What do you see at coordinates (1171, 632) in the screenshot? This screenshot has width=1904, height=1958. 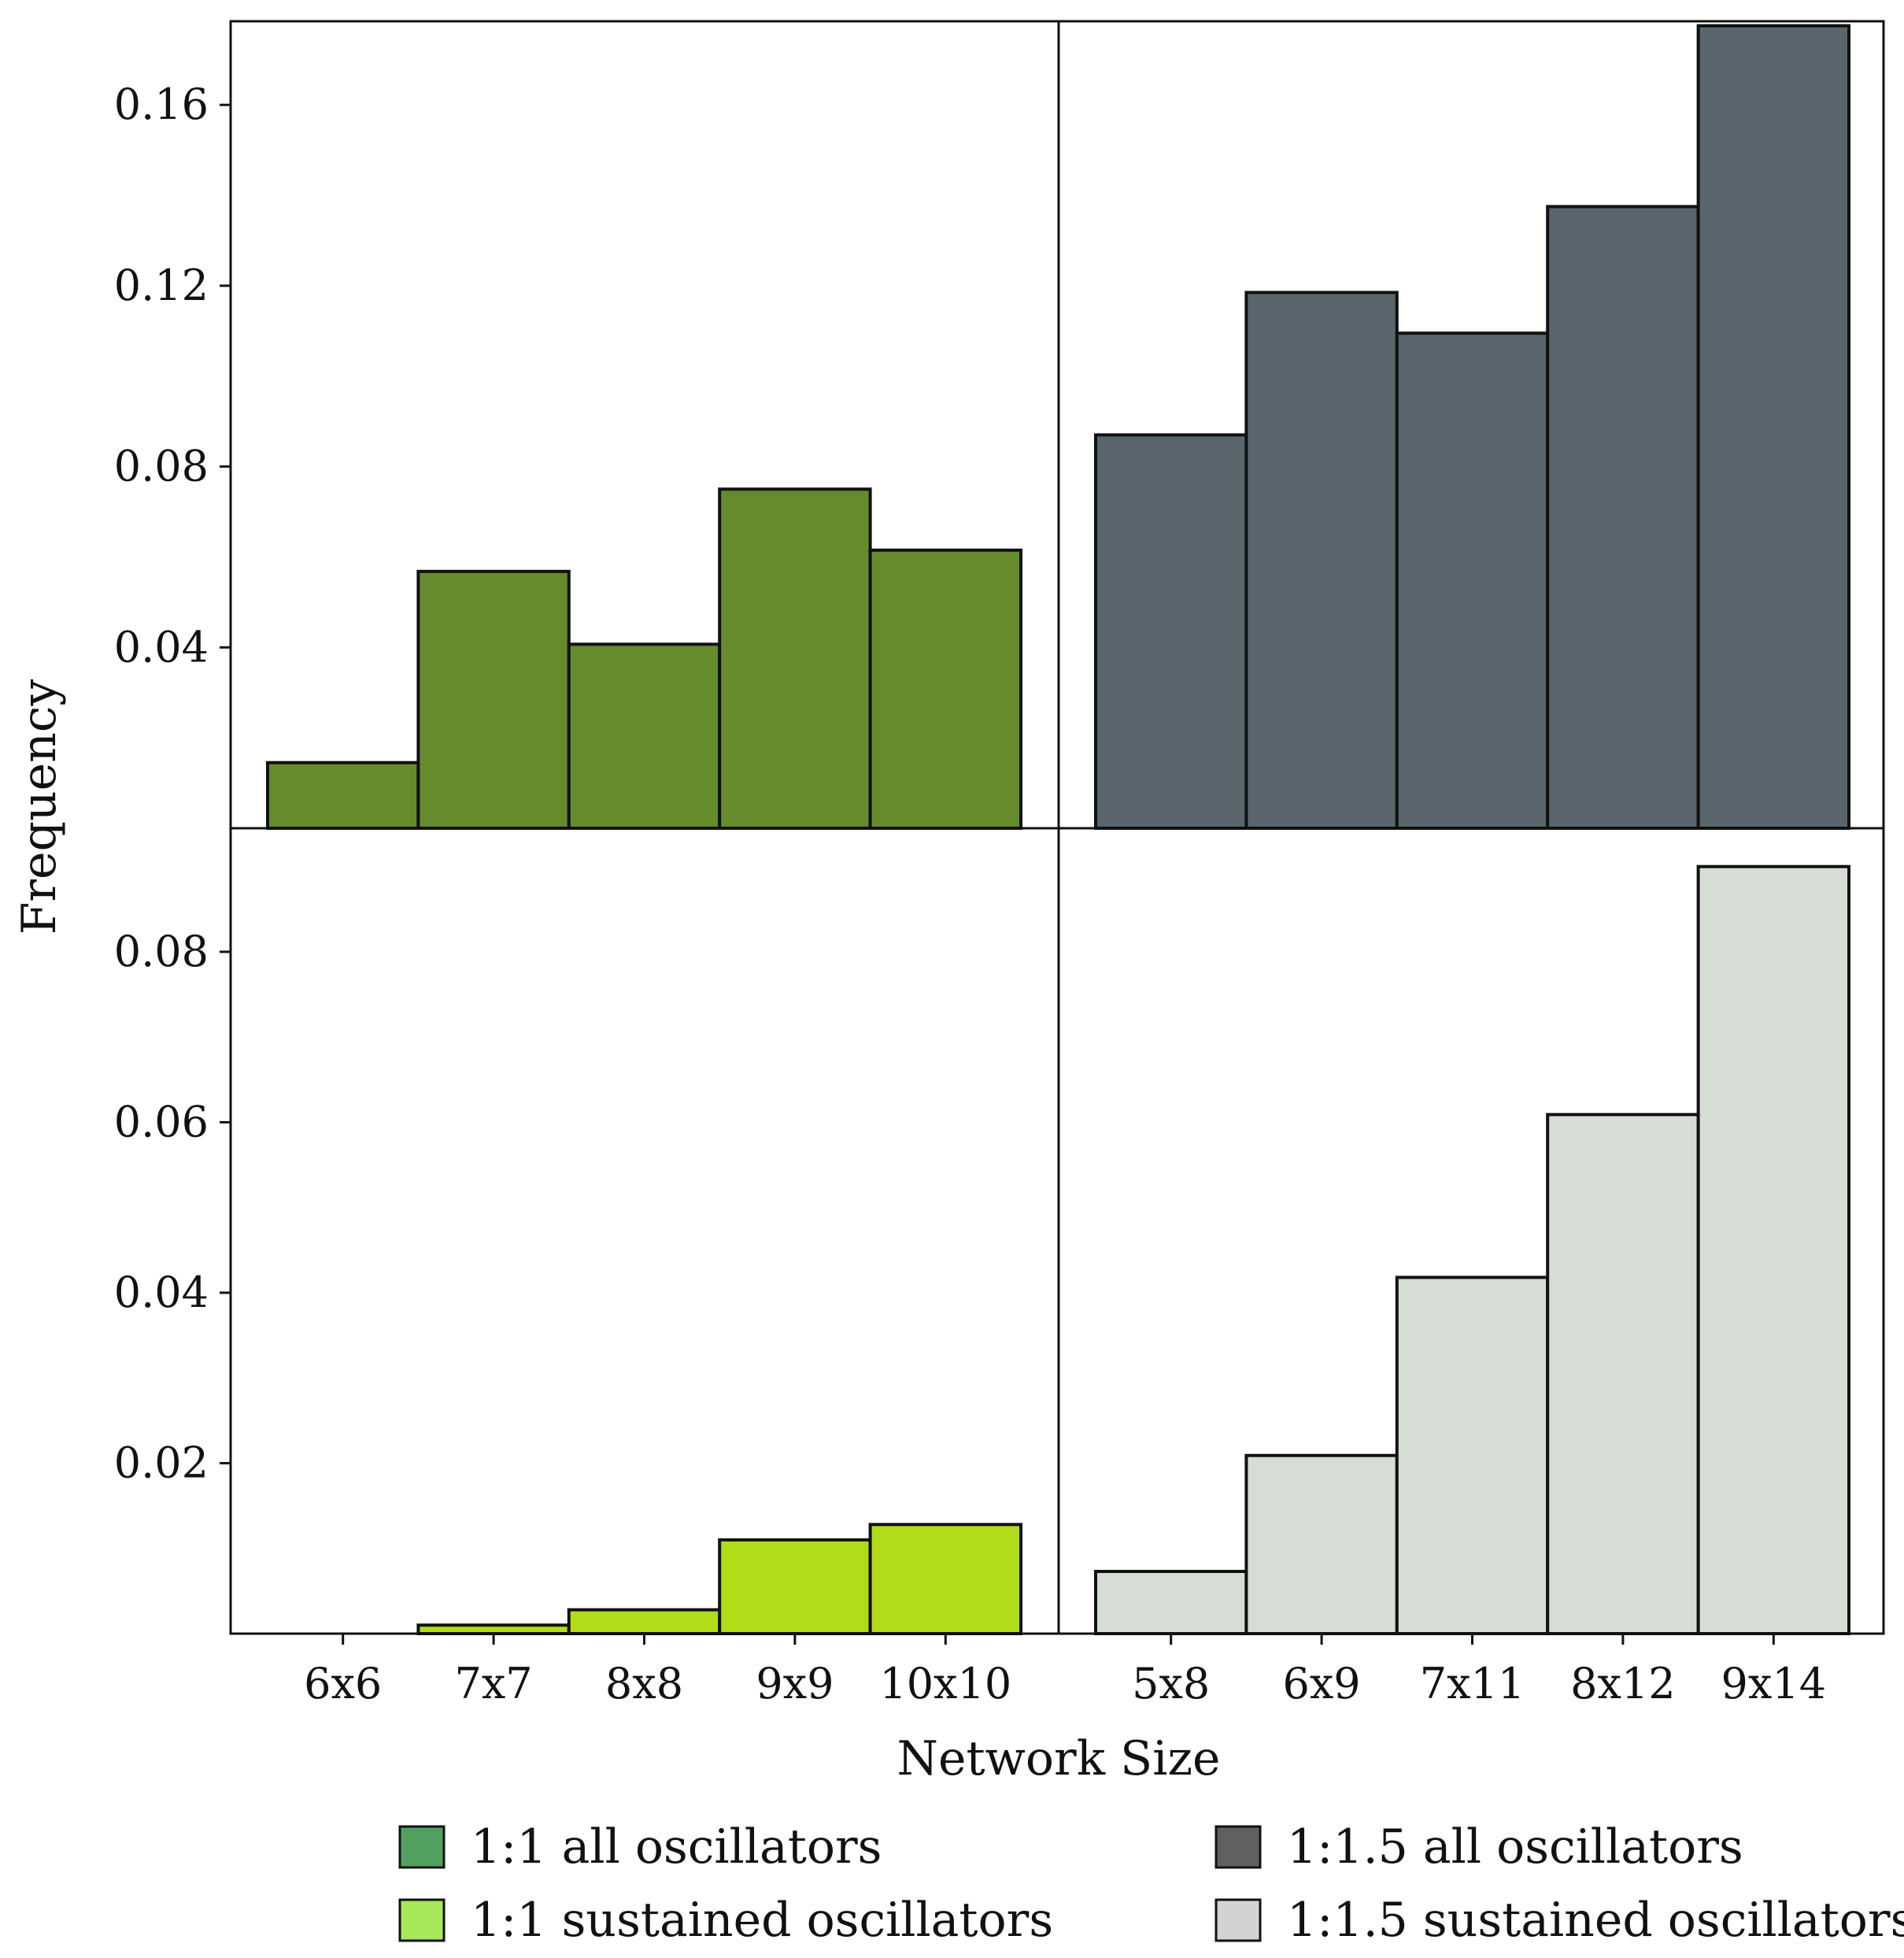 I see `bar-top-right-5x8` at bounding box center [1171, 632].